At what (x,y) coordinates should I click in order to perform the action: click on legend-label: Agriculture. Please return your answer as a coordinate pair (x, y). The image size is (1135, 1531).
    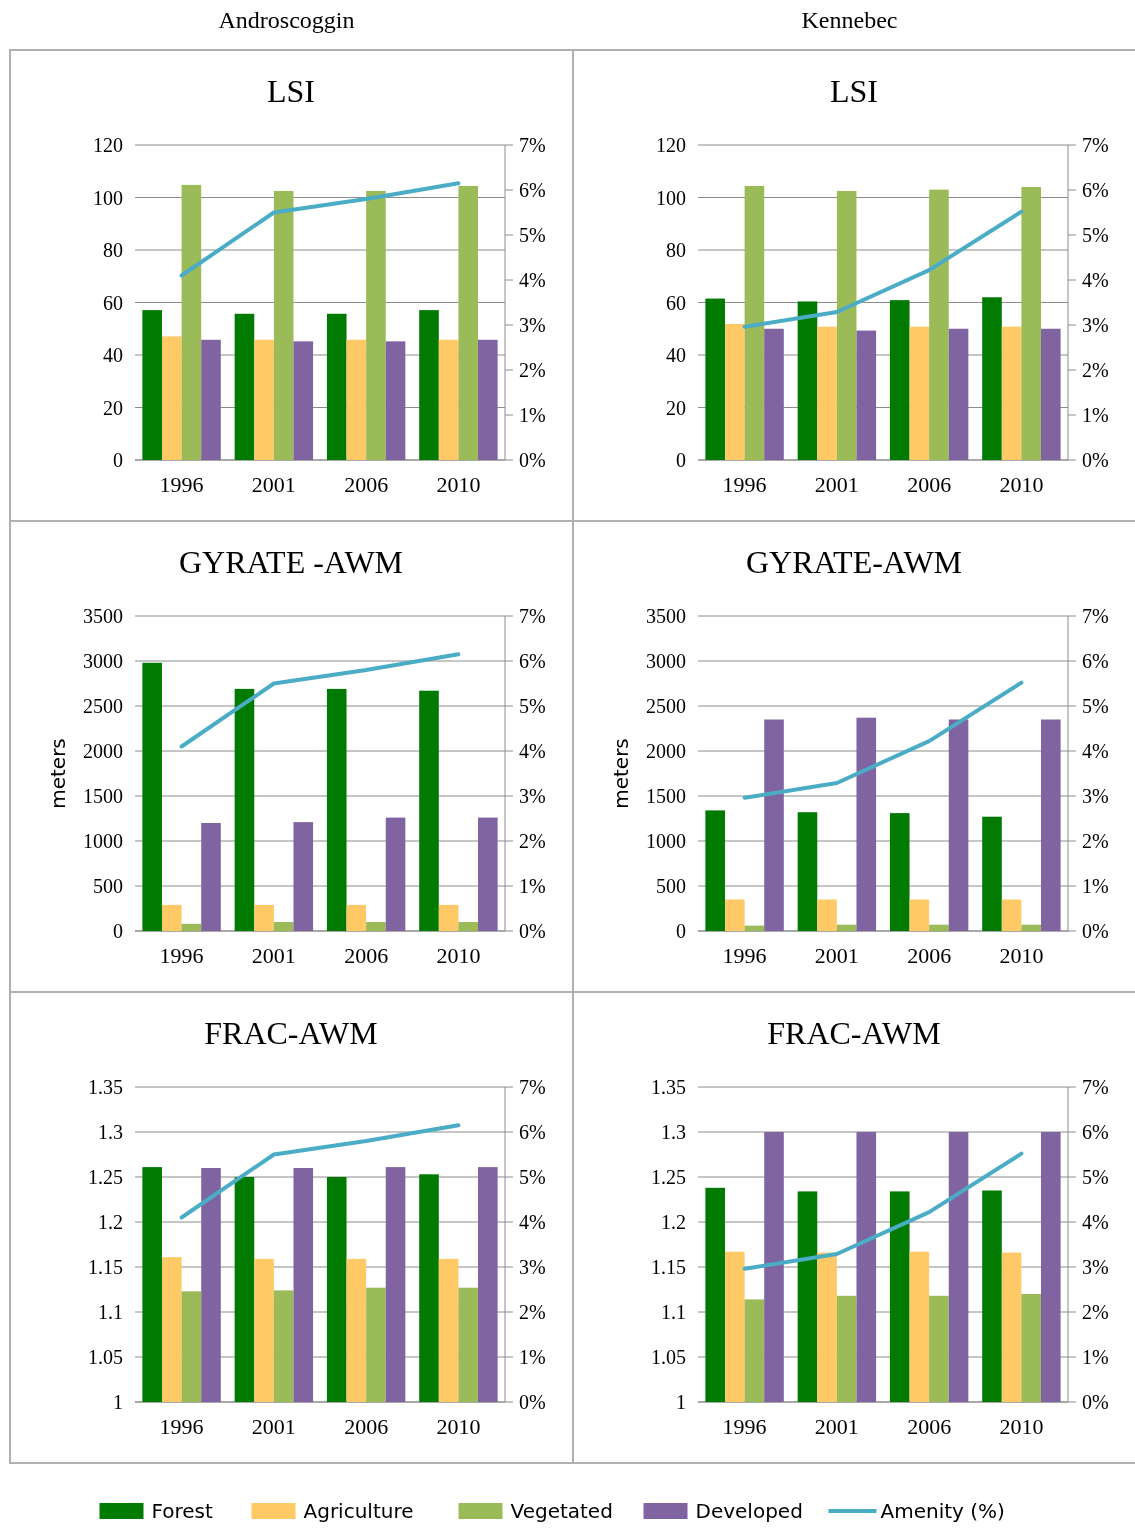
    Looking at the image, I should click on (358, 1511).